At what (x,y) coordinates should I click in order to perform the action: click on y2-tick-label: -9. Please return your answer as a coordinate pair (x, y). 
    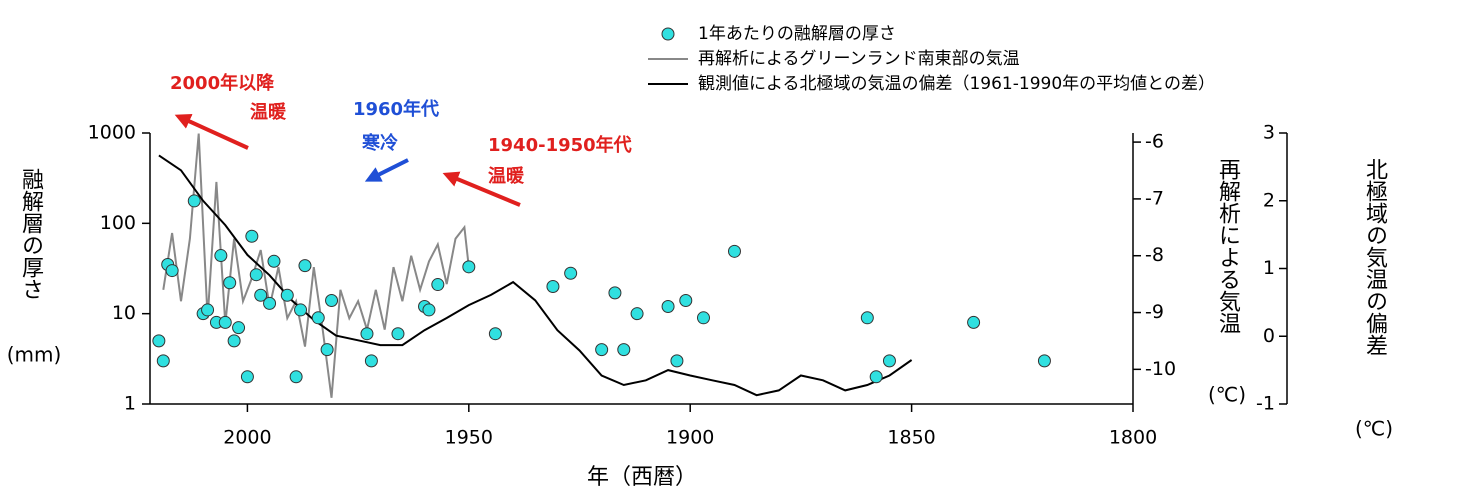
    Looking at the image, I should click on (1154, 312).